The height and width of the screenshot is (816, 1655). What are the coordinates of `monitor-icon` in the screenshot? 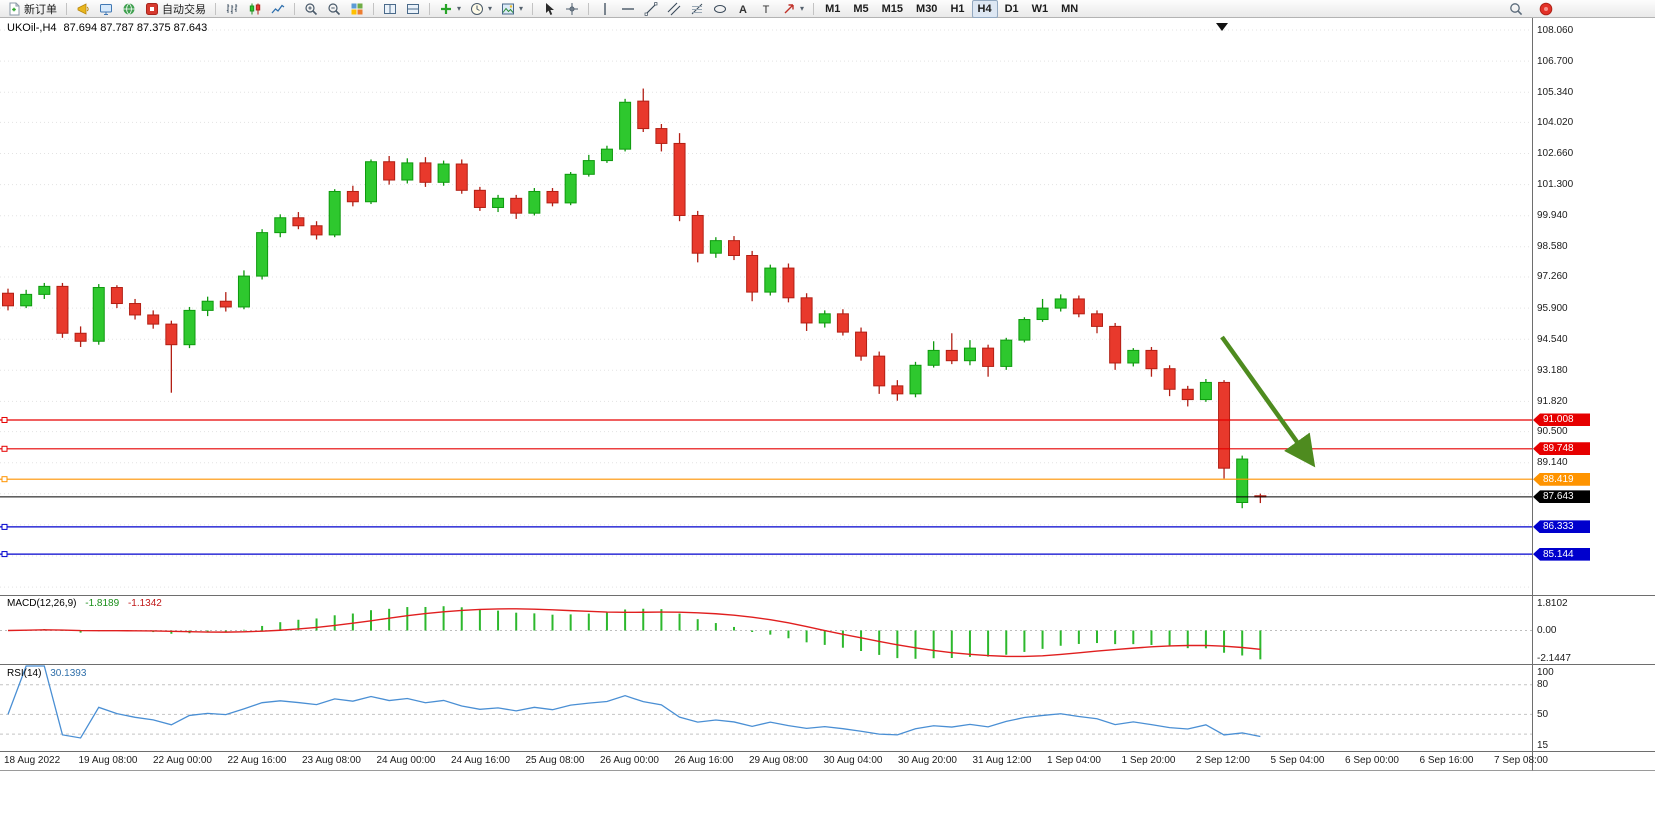 It's located at (106, 9).